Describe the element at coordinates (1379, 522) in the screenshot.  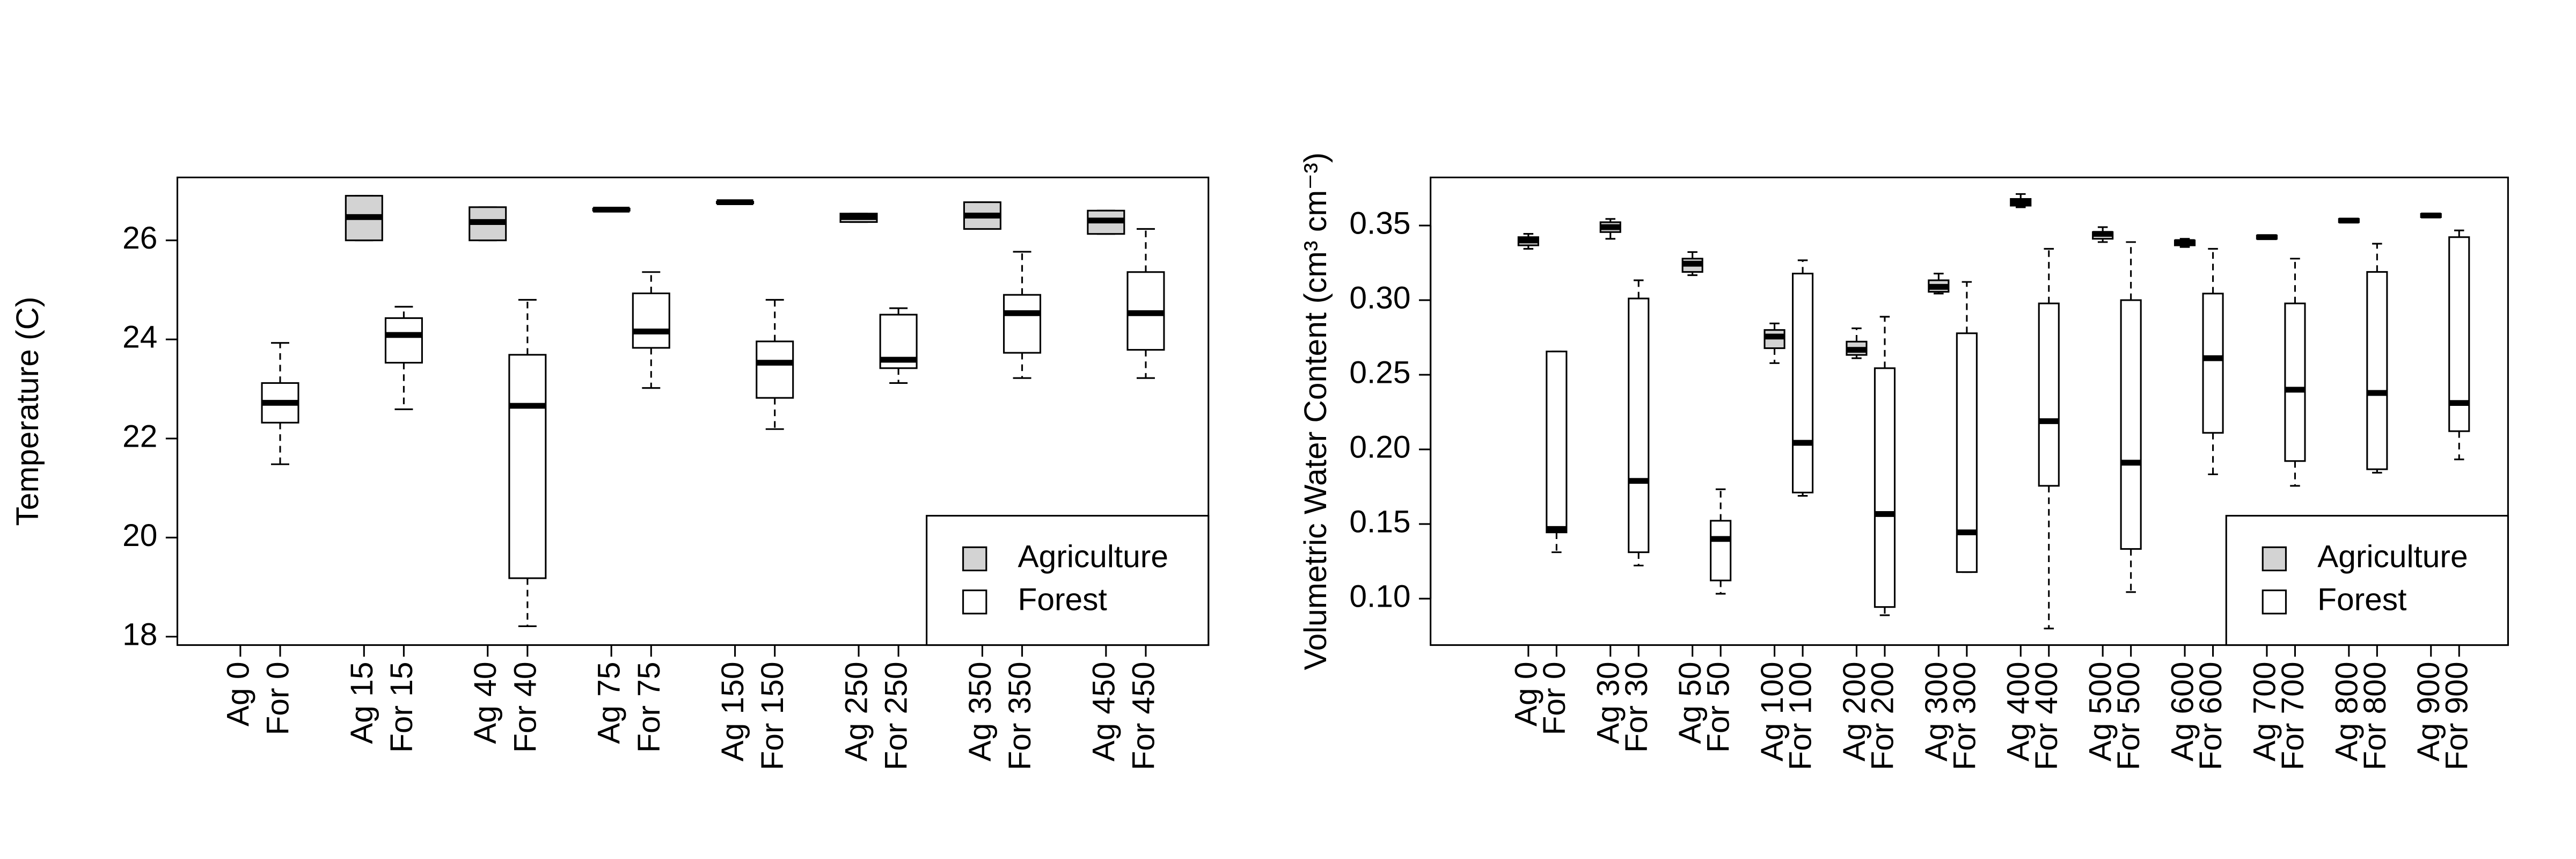
I see `y-tick-label: 0.15` at that location.